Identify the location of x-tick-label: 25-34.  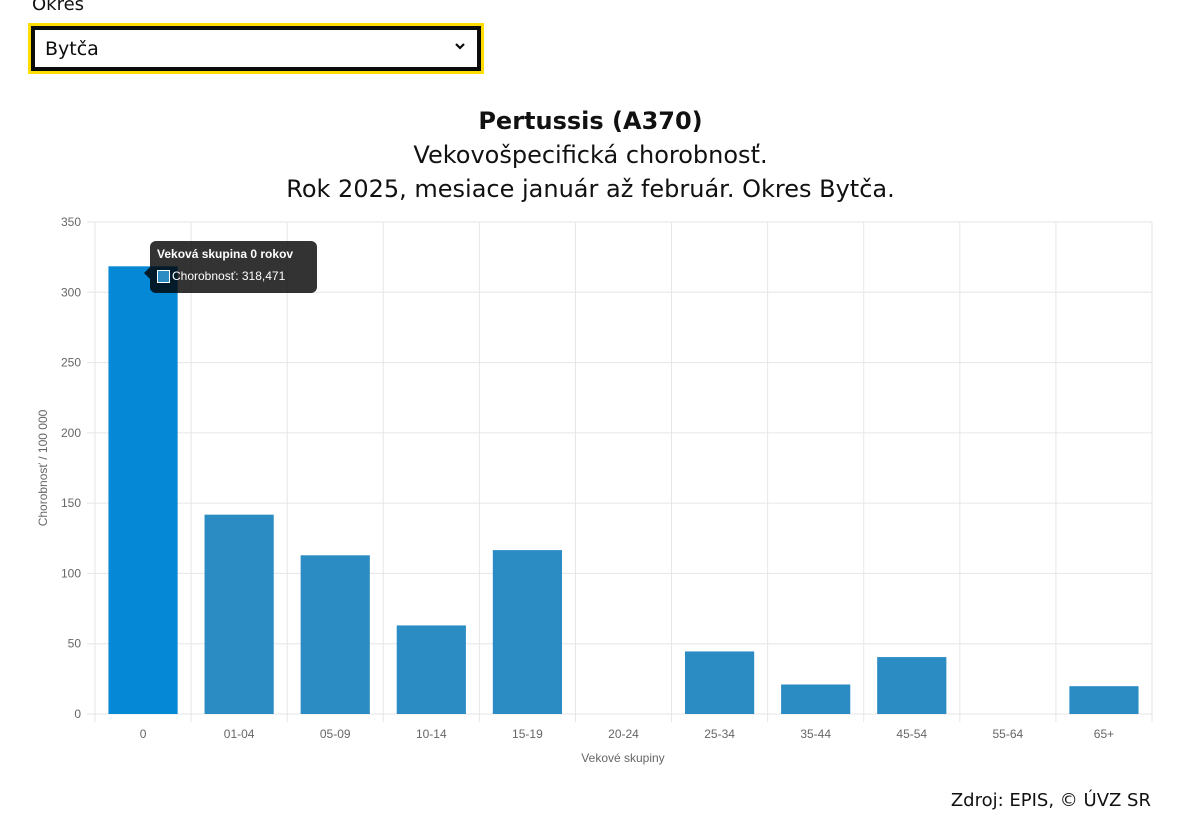
(719, 734).